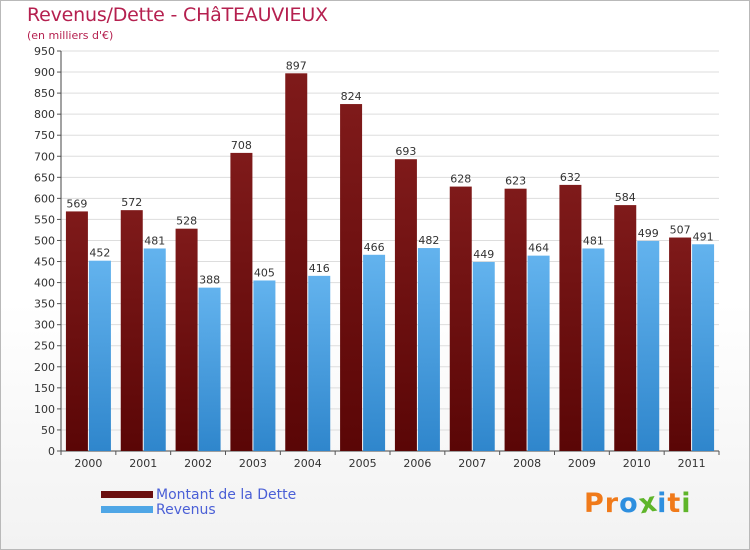  What do you see at coordinates (515, 181) in the screenshot?
I see `data-label-dette: 623` at bounding box center [515, 181].